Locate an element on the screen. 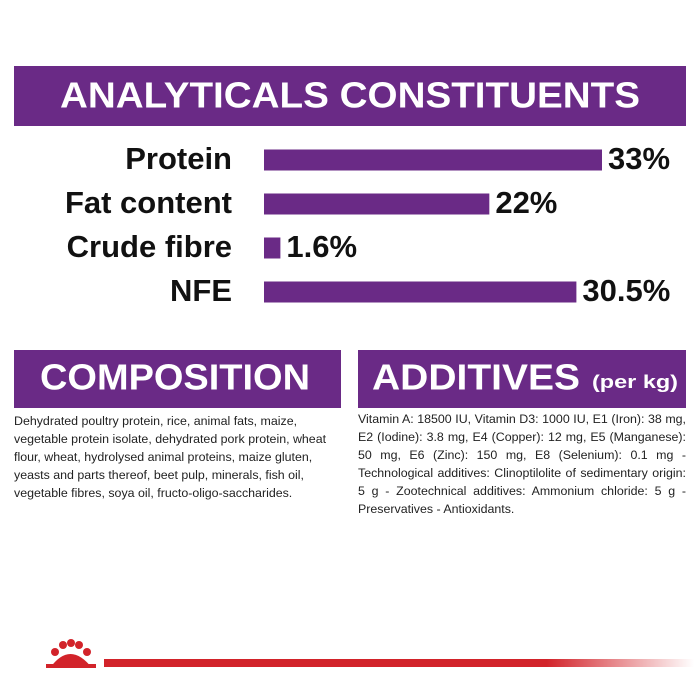  footer-line is located at coordinates (399, 663).